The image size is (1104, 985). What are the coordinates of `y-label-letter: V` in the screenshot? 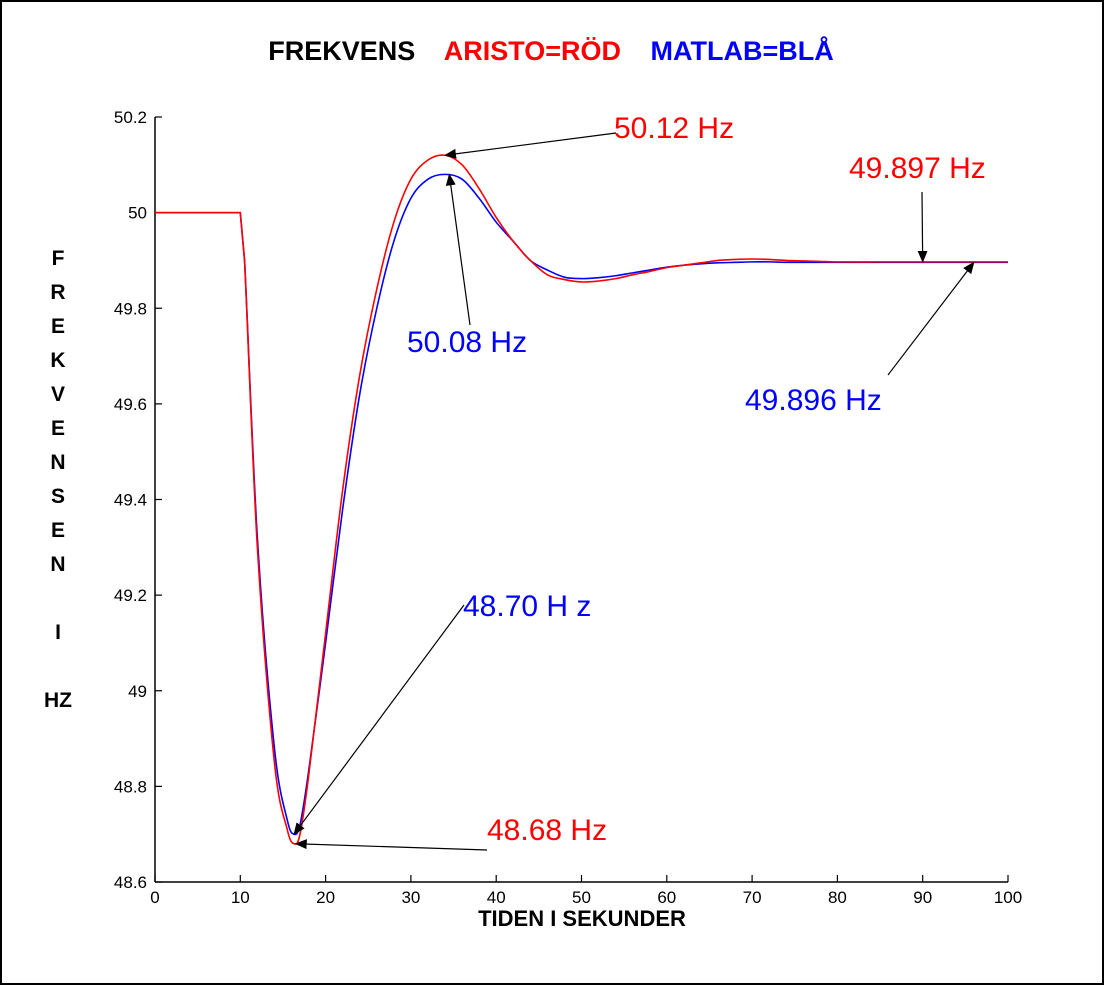 It's located at (58, 394).